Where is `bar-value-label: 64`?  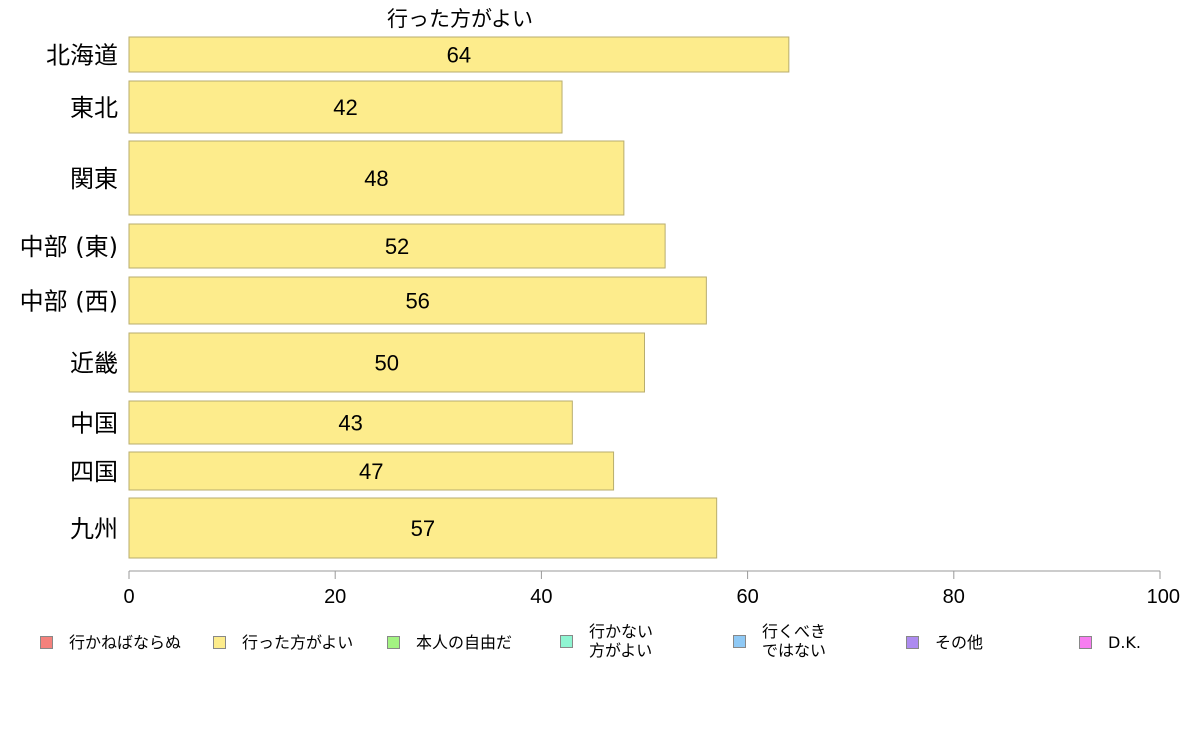 bar-value-label: 64 is located at coordinates (459, 55).